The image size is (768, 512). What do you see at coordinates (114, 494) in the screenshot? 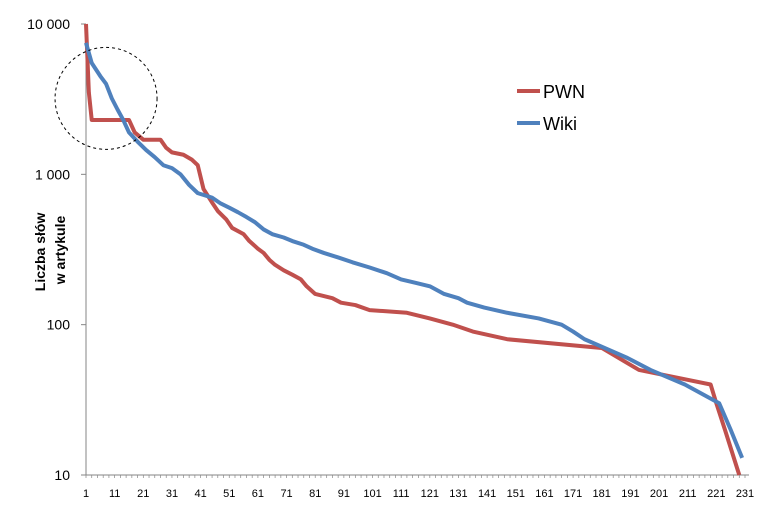
I see `x-tick-label: 11` at bounding box center [114, 494].